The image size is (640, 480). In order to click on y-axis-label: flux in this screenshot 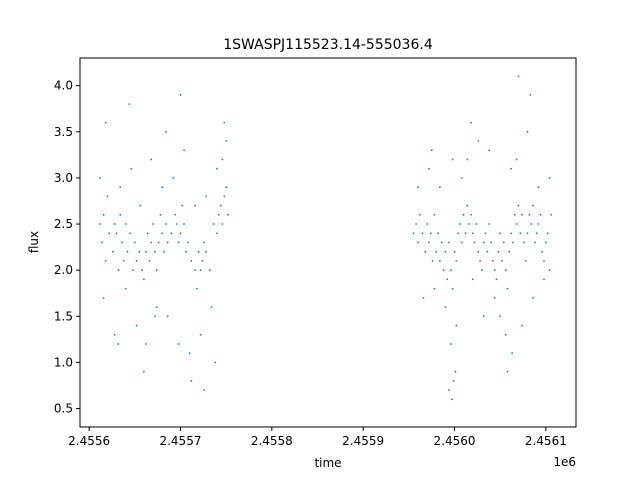, I will do `click(34, 242)`.